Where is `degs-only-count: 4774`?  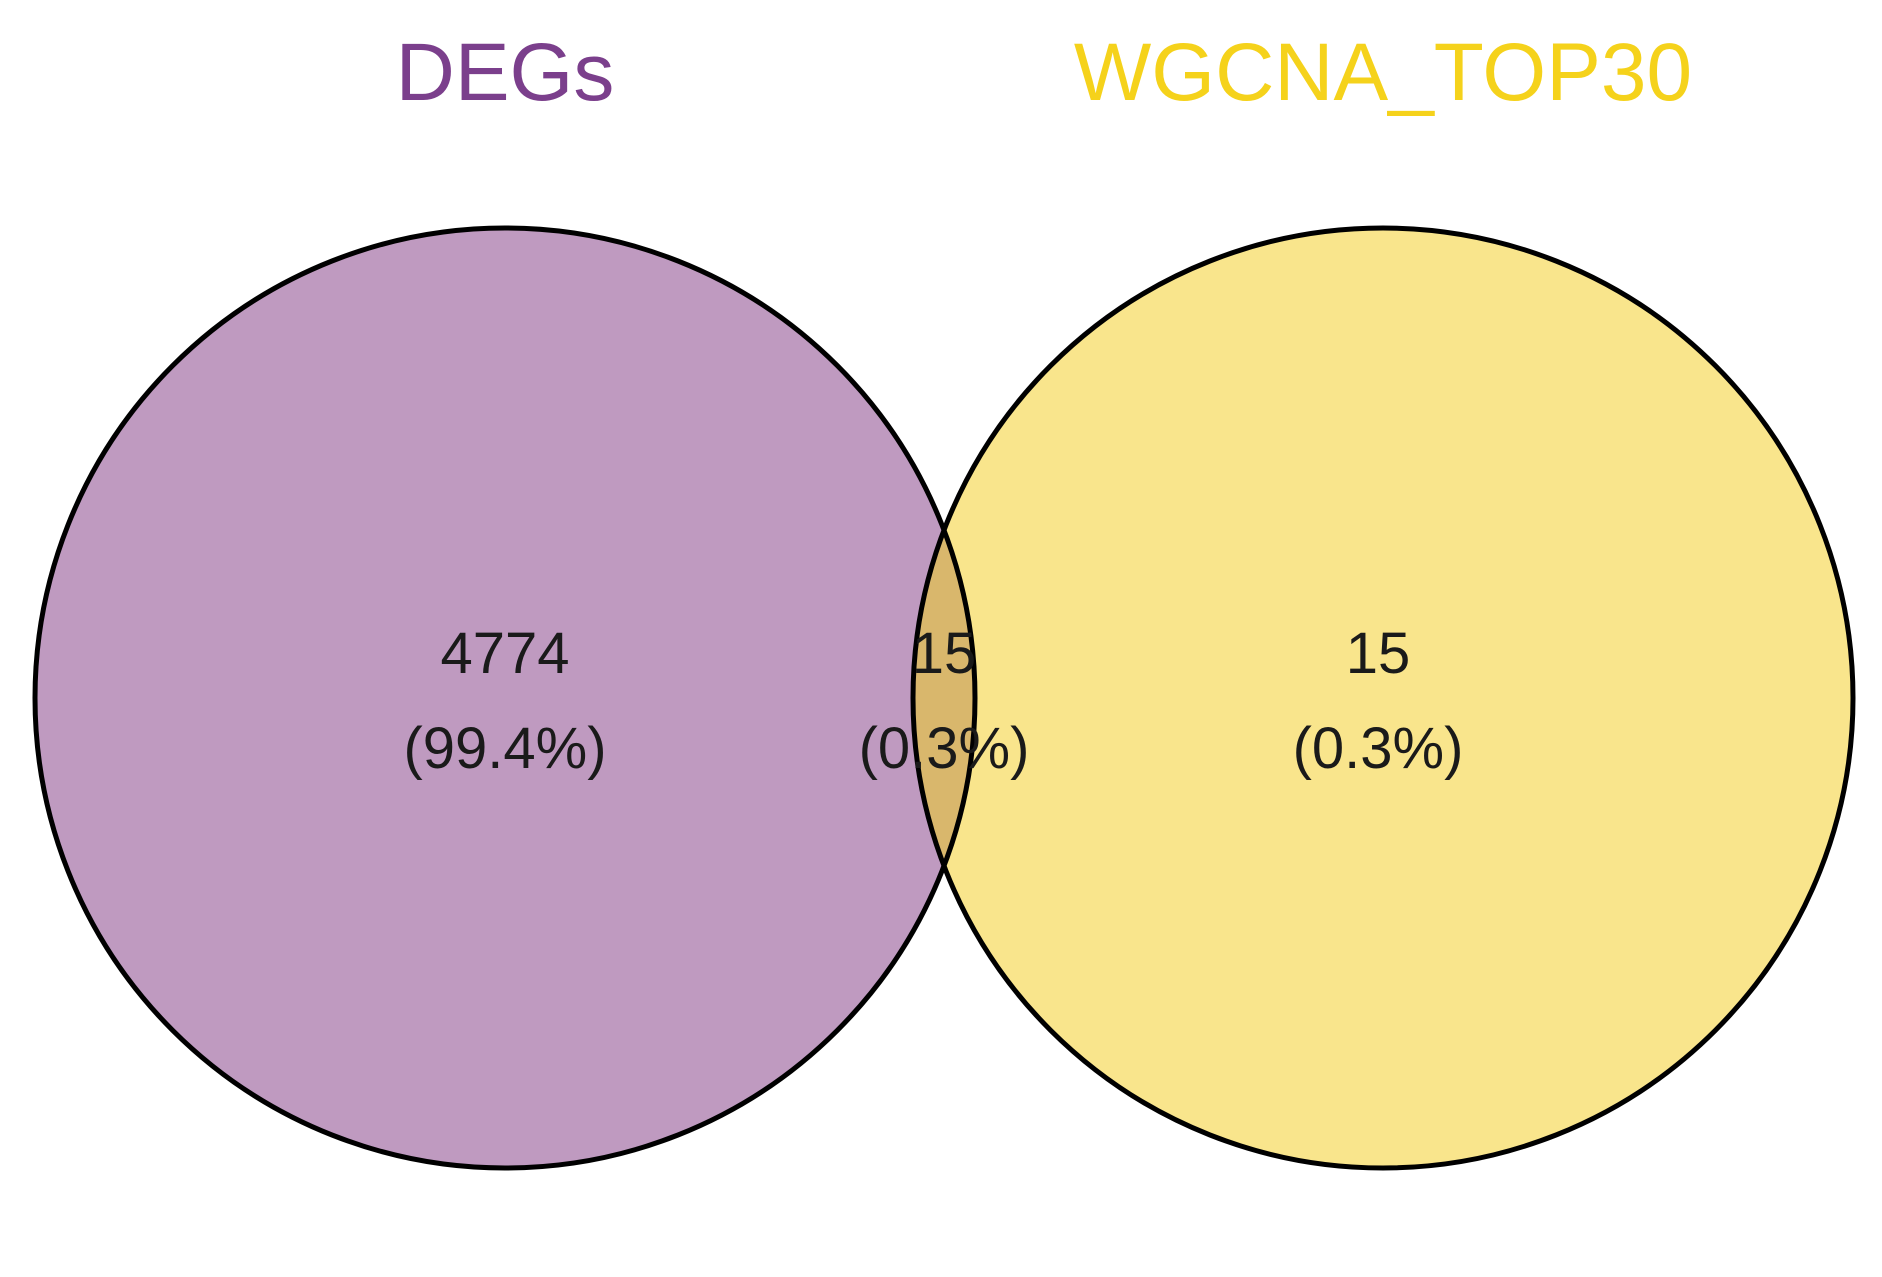
degs-only-count: 4774 is located at coordinates (504, 653).